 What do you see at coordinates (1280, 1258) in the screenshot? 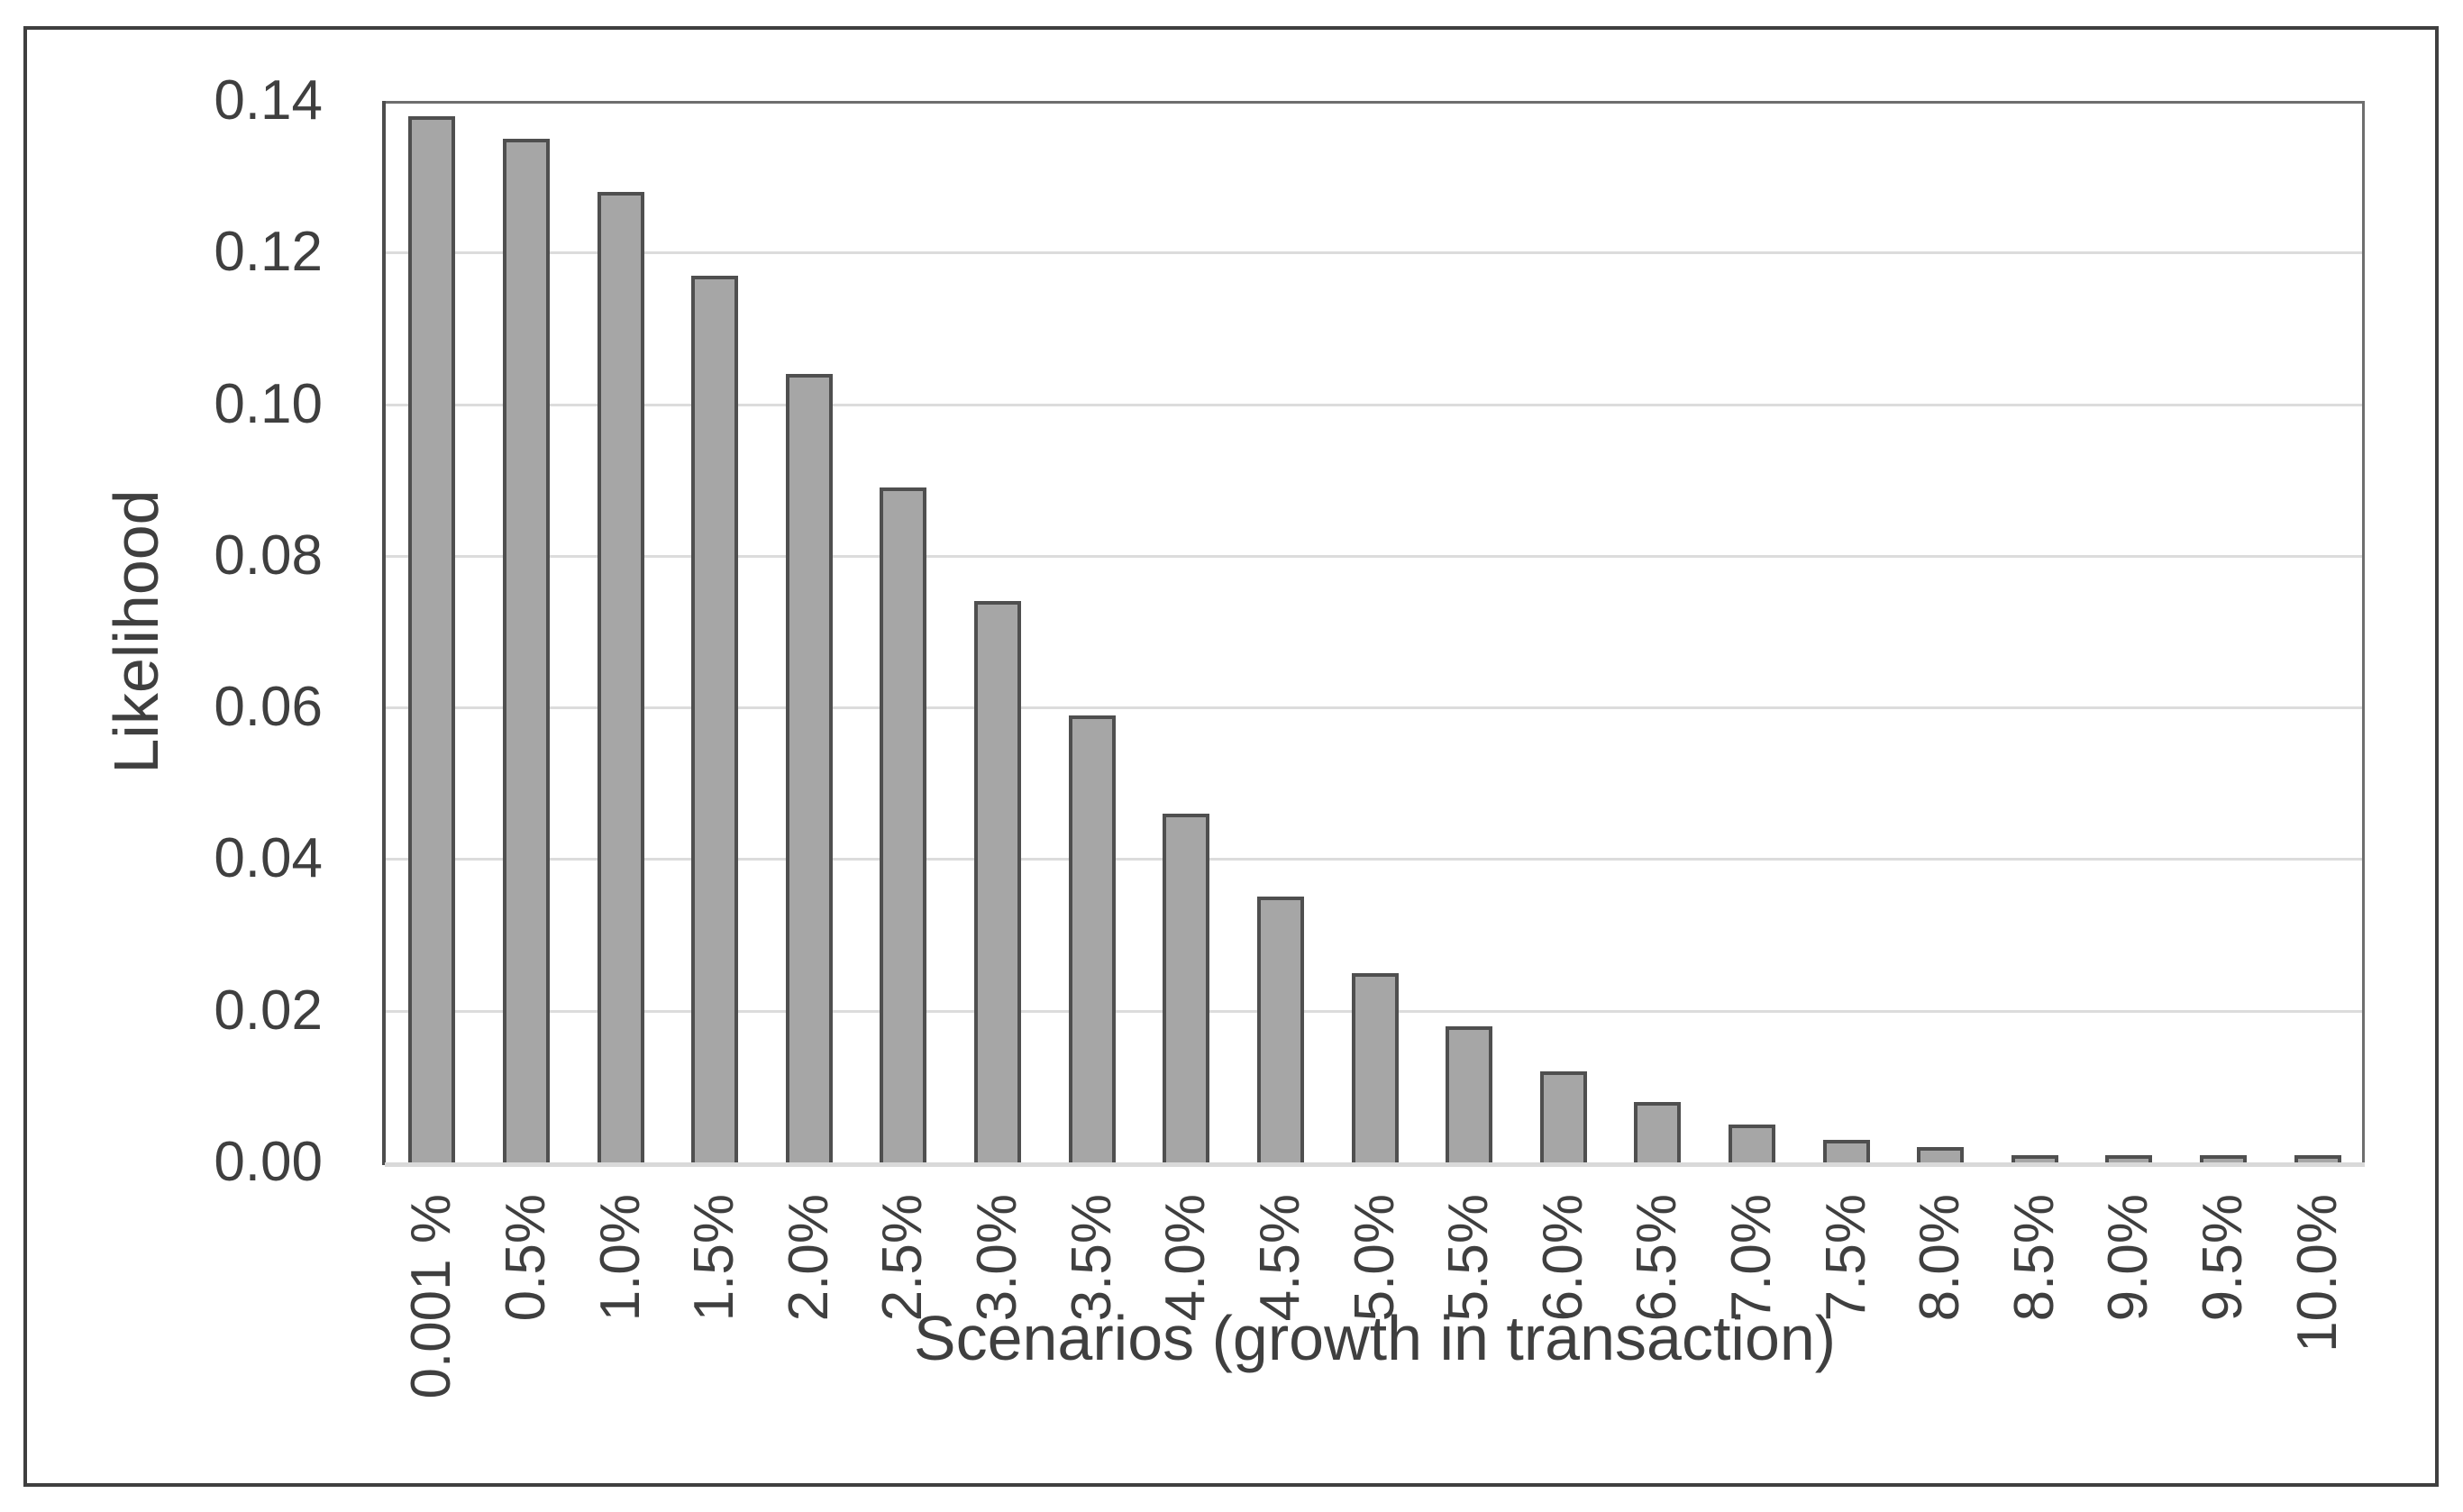
I see `x-tick-label: 4.5%` at bounding box center [1280, 1258].